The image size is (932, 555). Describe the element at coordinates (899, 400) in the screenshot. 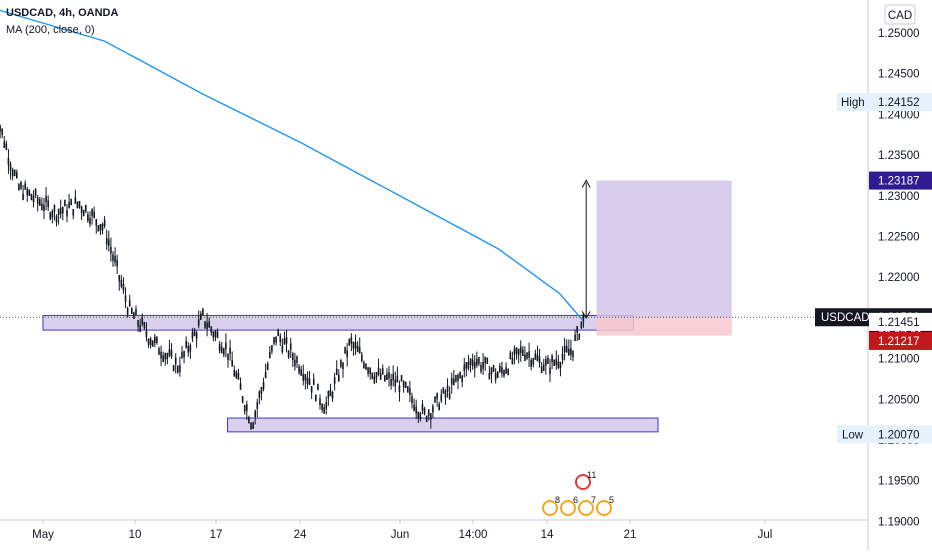

I see `y-tick-label: 1.20500` at that location.